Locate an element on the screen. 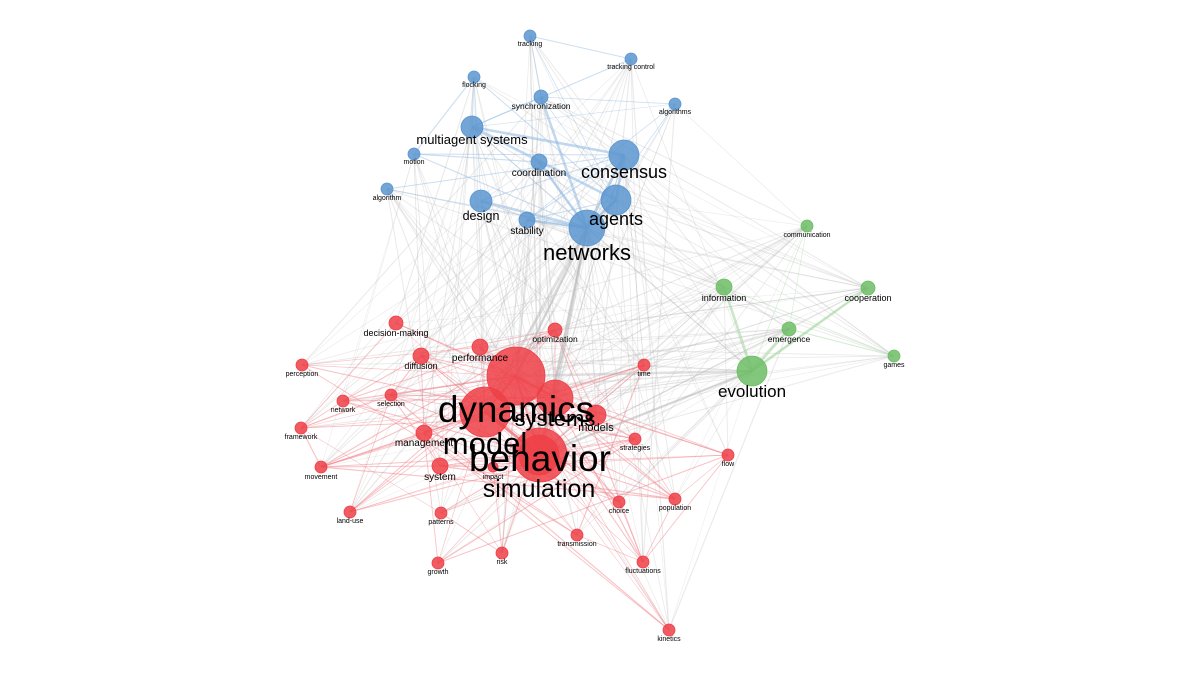 The width and height of the screenshot is (1190, 674). node-patterns is located at coordinates (441, 513).